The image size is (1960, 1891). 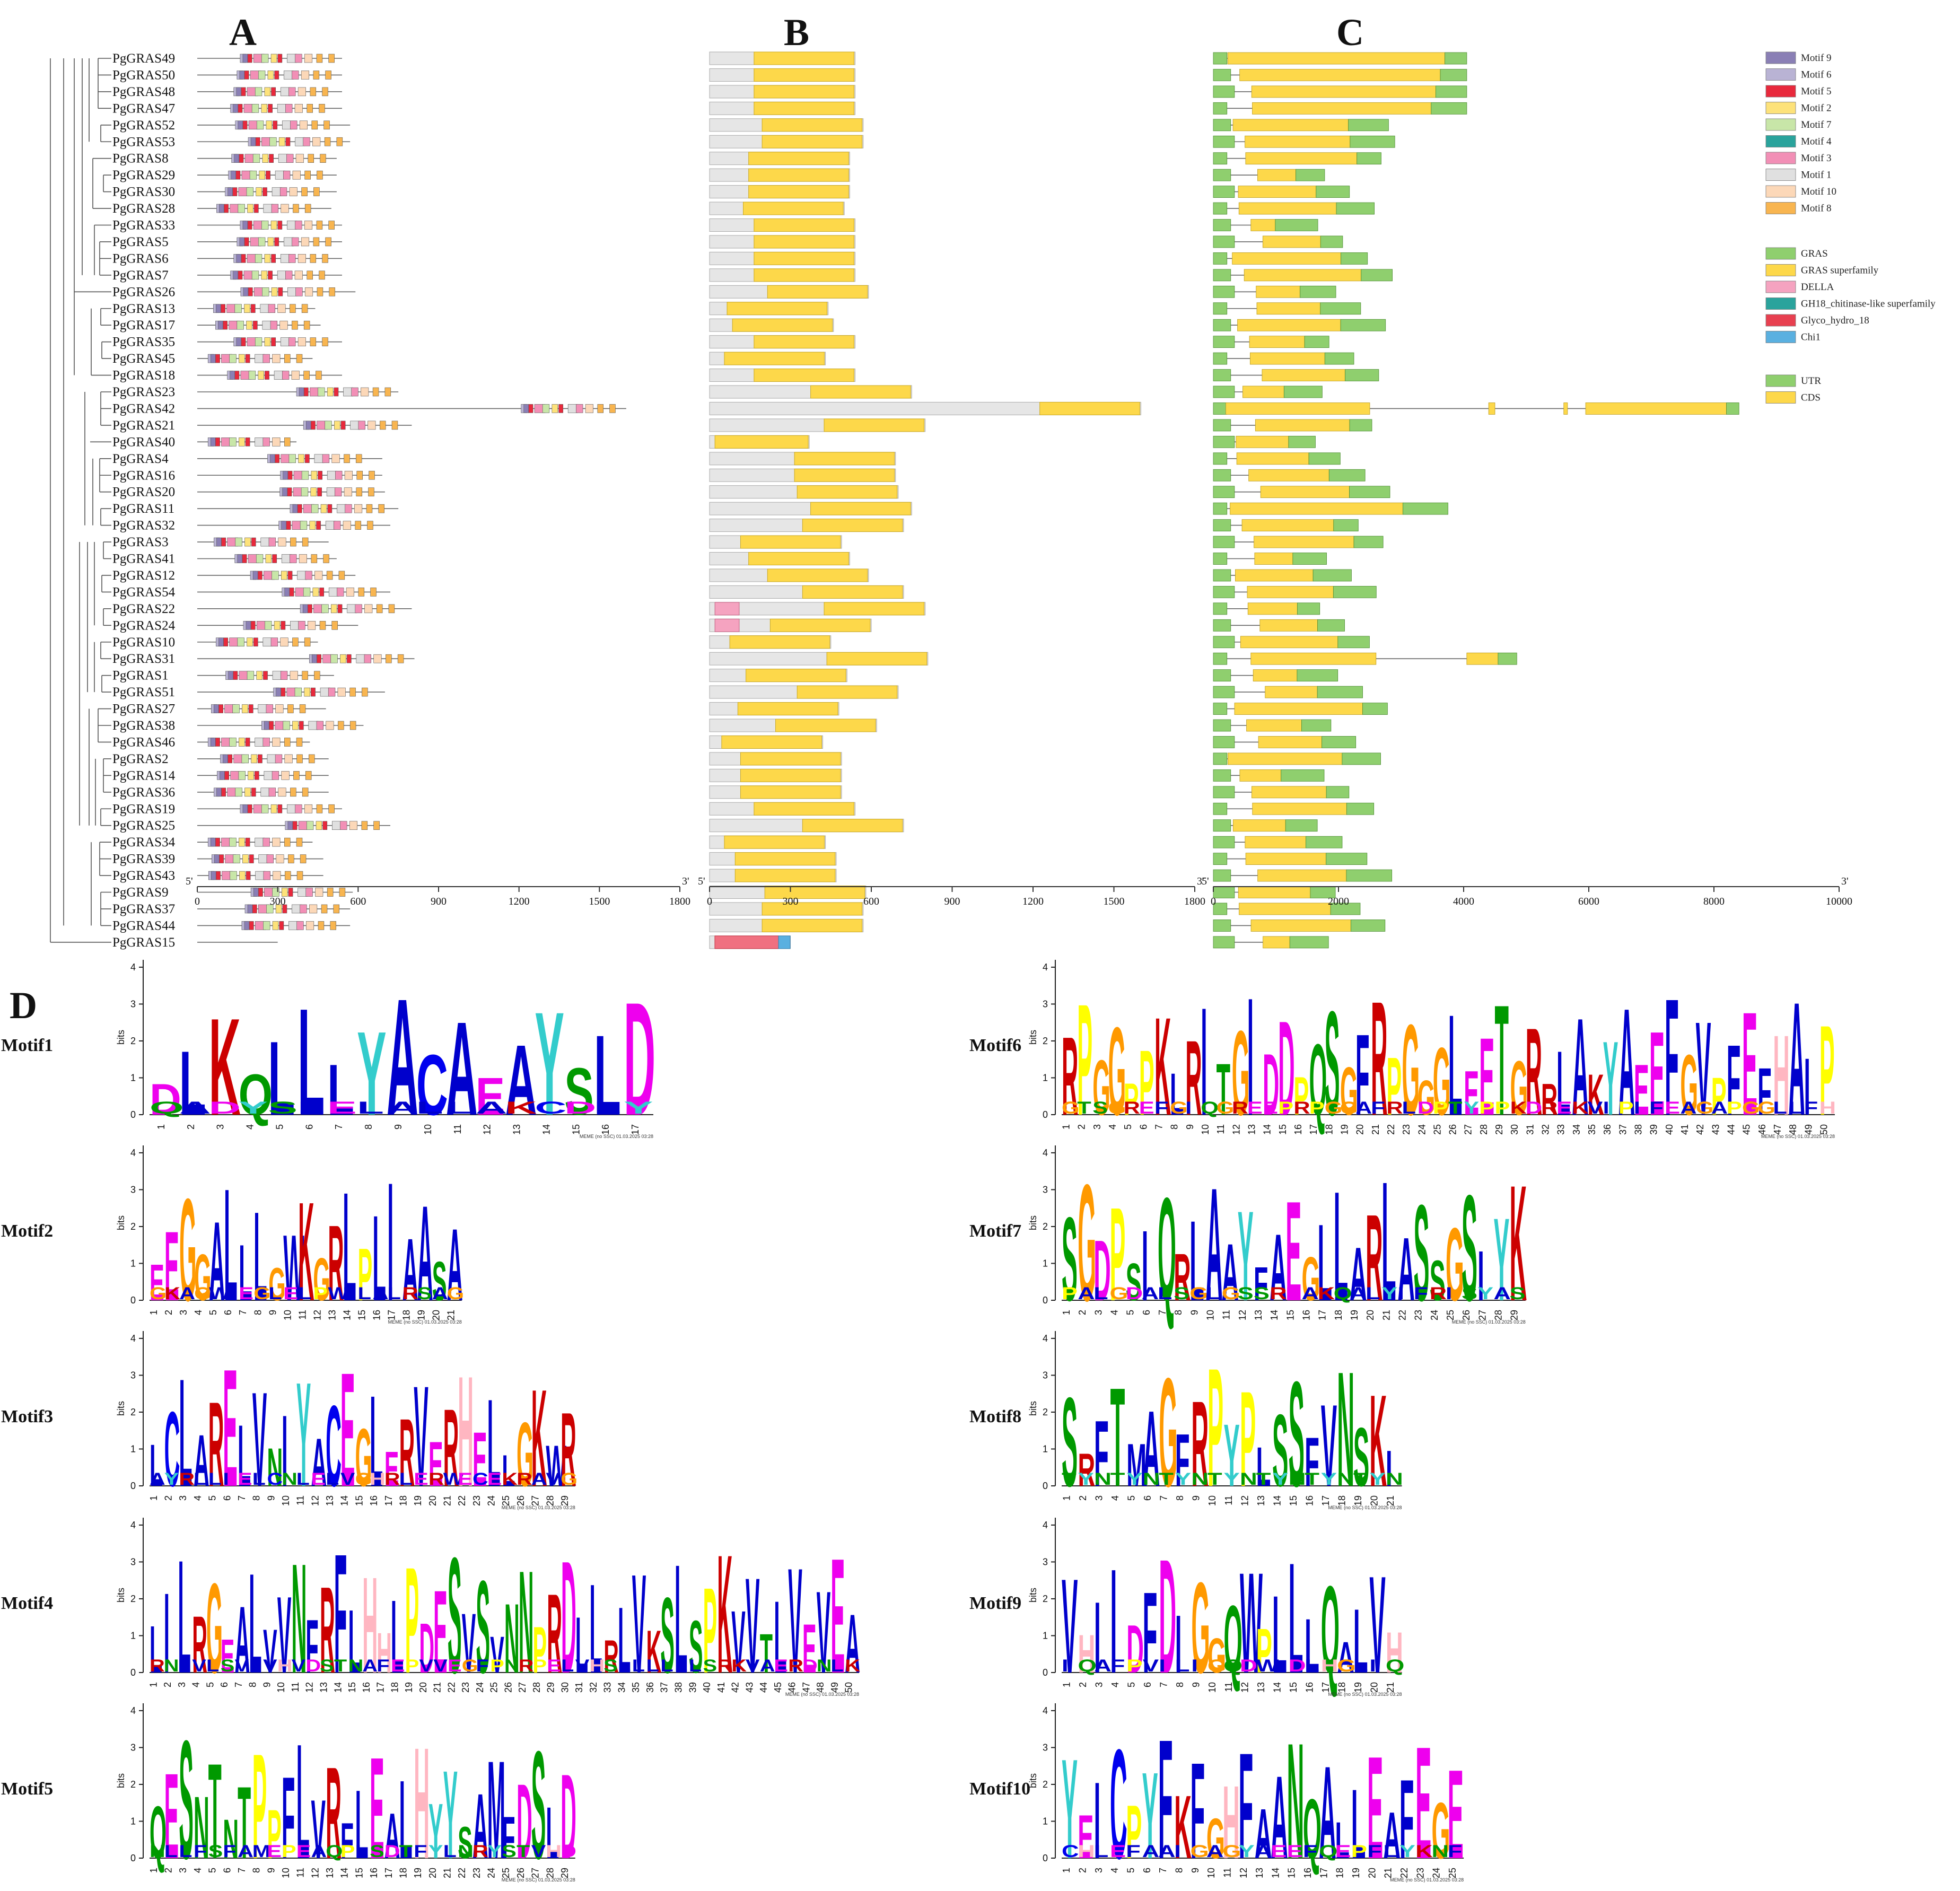 What do you see at coordinates (1082, 1312) in the screenshot?
I see `logo-position-label: 2` at bounding box center [1082, 1312].